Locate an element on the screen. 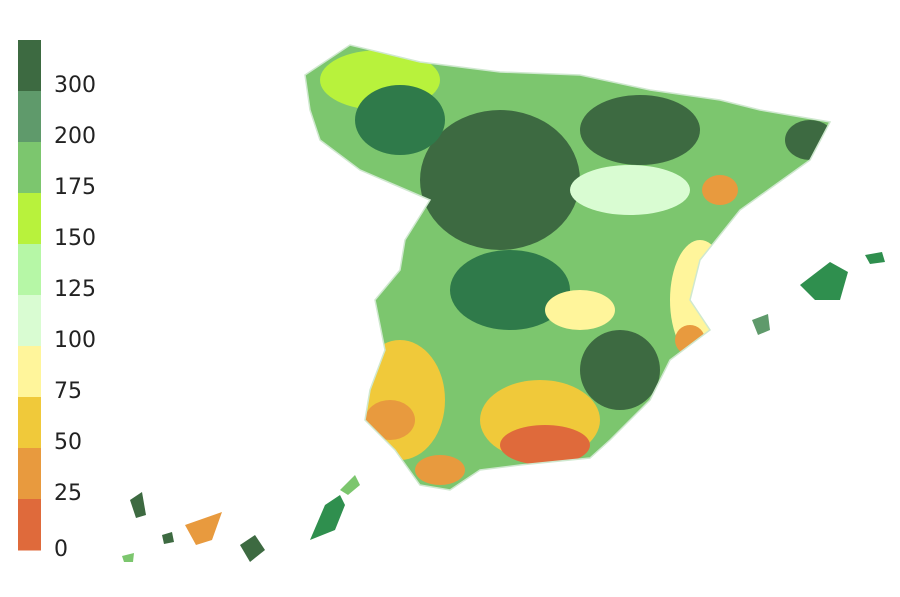 This screenshot has height=597, width=900. legend: 300 200 175 150 125 100 75 50 25 0 is located at coordinates (57, 301).